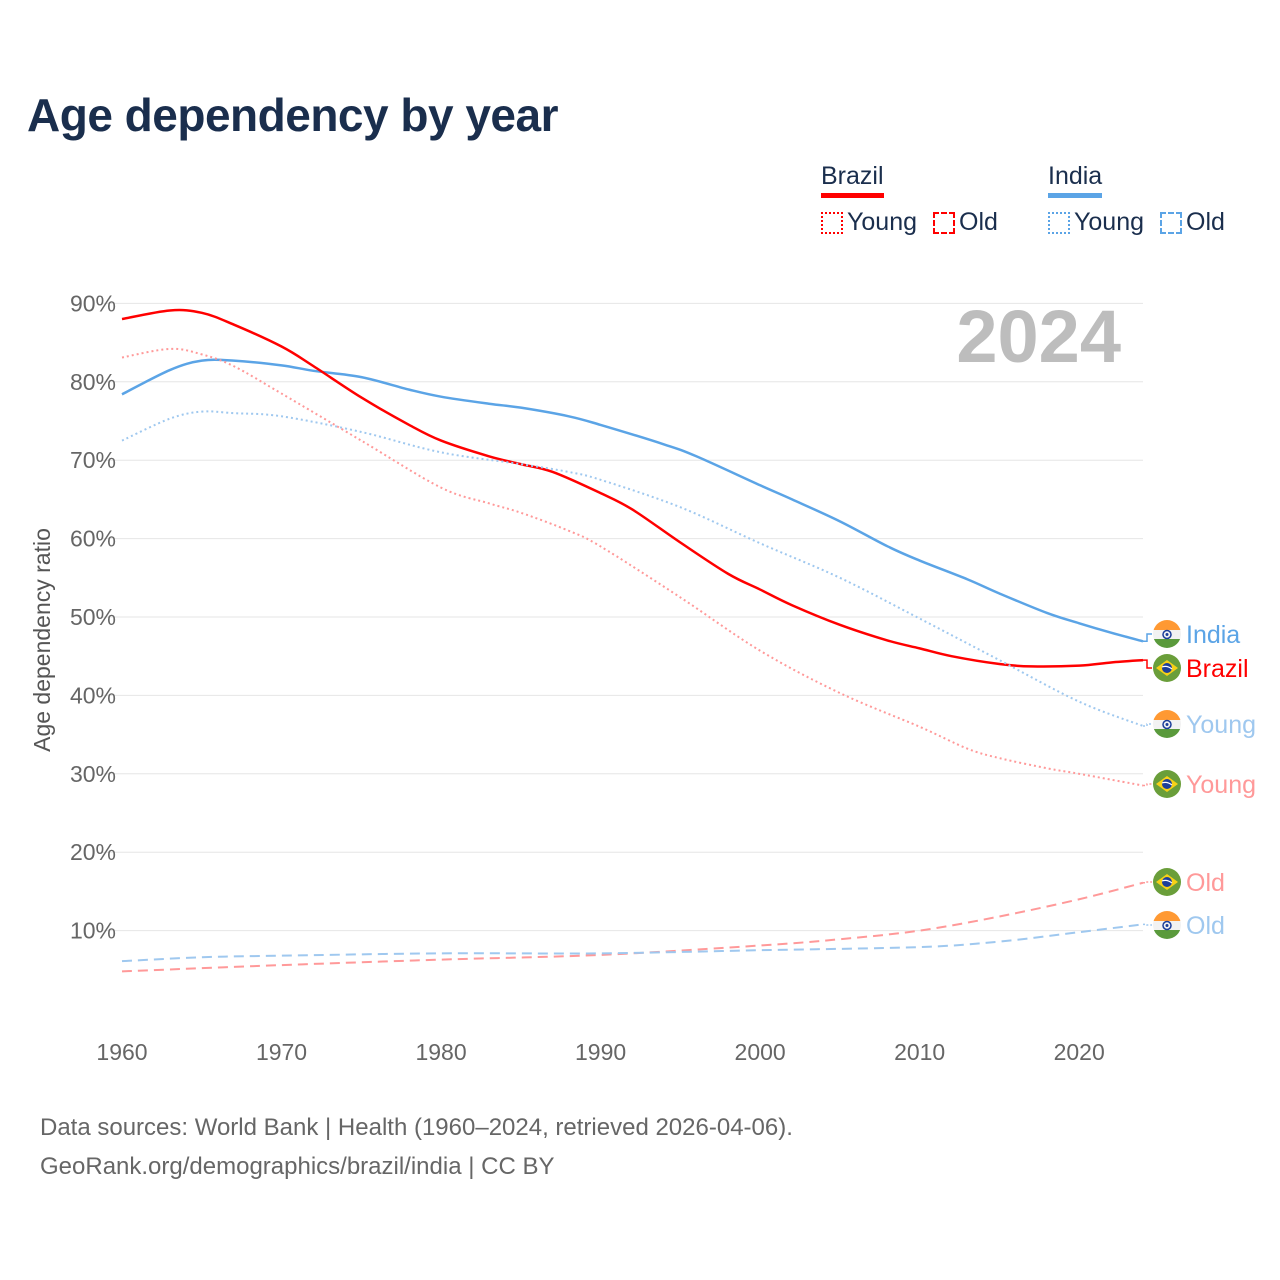 This screenshot has height=1280, width=1280. I want to click on legend-brazil-old: Old, so click(965, 222).